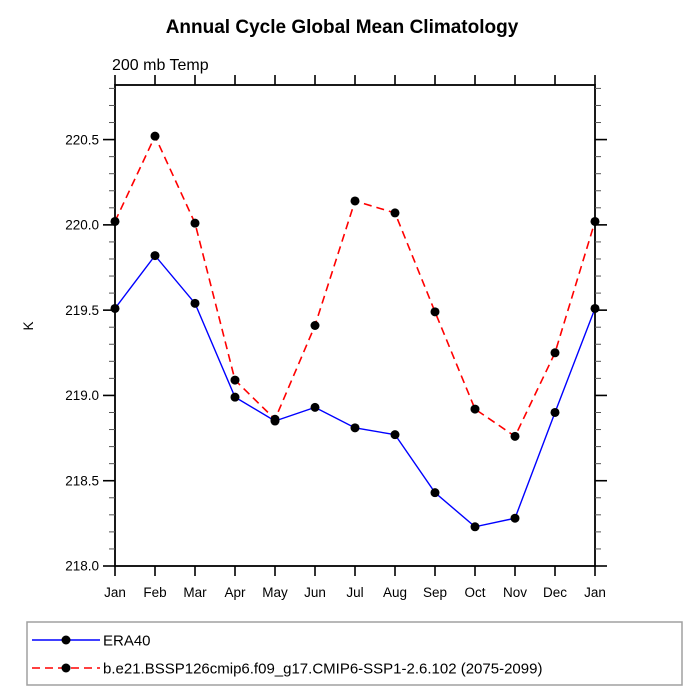 This screenshot has width=700, height=700. Describe the element at coordinates (82, 310) in the screenshot. I see `y-axis-tick-label: 219.5` at that location.